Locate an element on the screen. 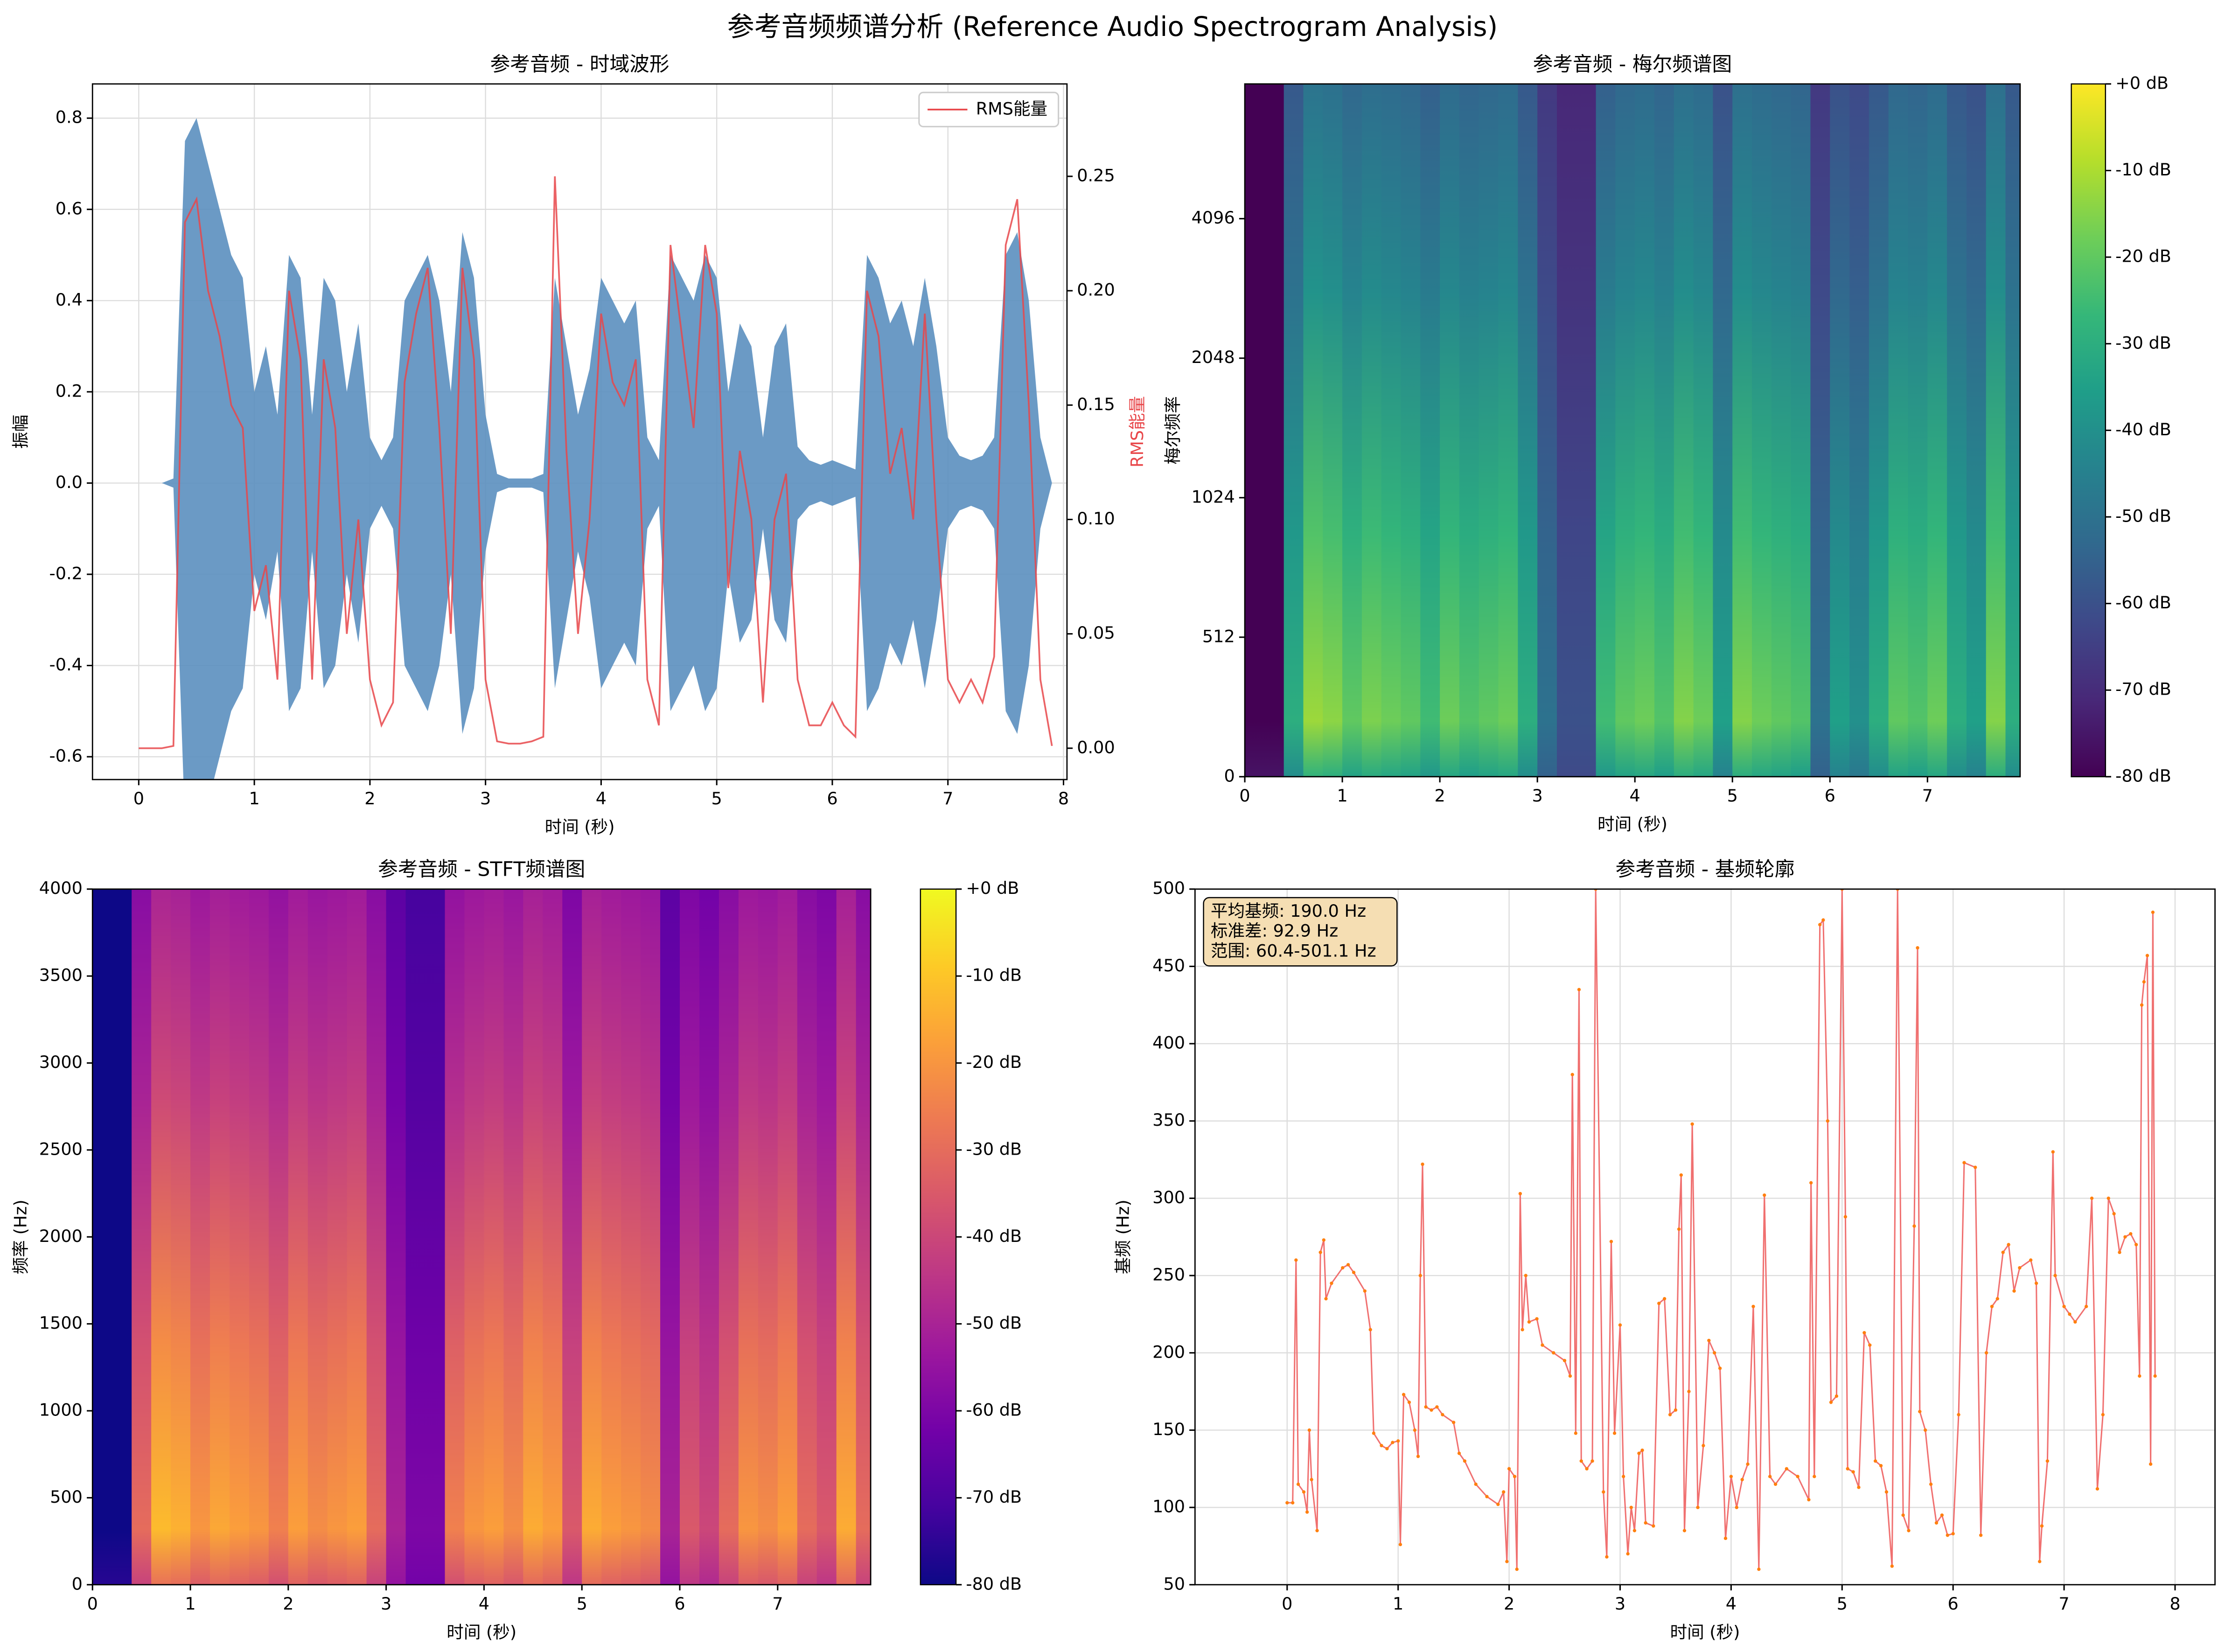  y-tick-label: 200 is located at coordinates (1168, 1352).